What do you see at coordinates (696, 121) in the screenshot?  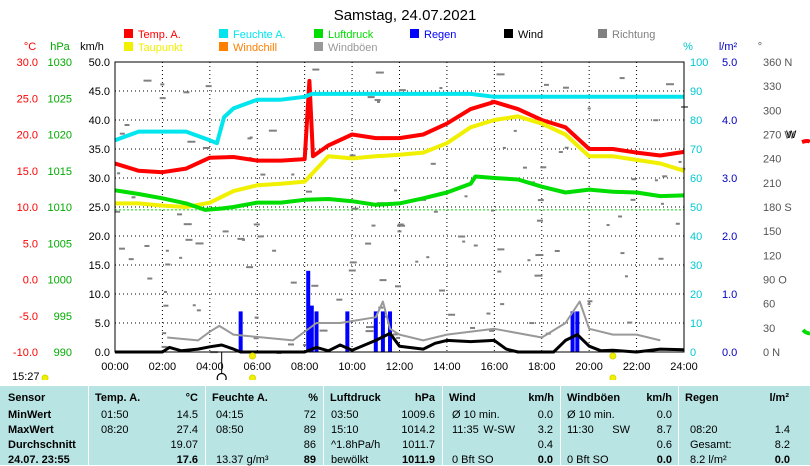 I see `hum-tick: 80` at bounding box center [696, 121].